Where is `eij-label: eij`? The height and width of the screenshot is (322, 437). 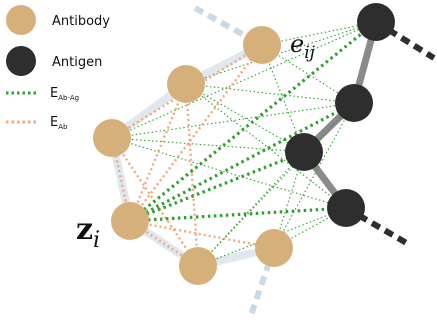
eij-label: eij is located at coordinates (303, 46).